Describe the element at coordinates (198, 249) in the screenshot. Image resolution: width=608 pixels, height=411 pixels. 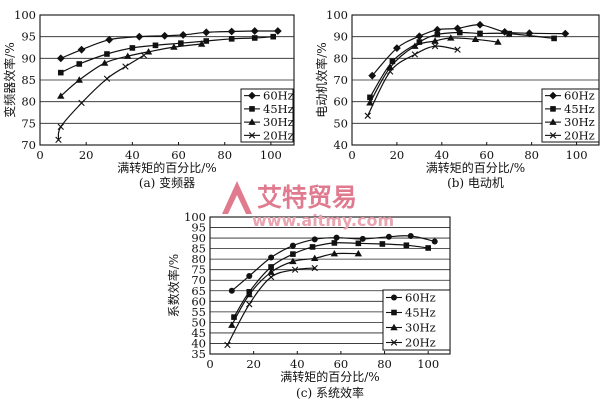
I see `y-tick-label: 85` at that location.